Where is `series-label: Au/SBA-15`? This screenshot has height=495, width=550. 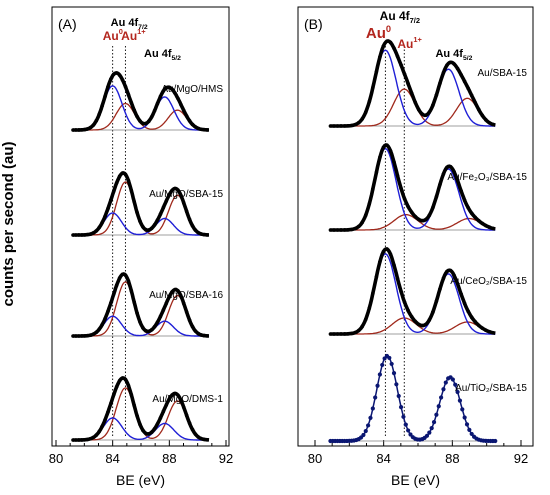 series-label: Au/SBA-15 is located at coordinates (503, 73).